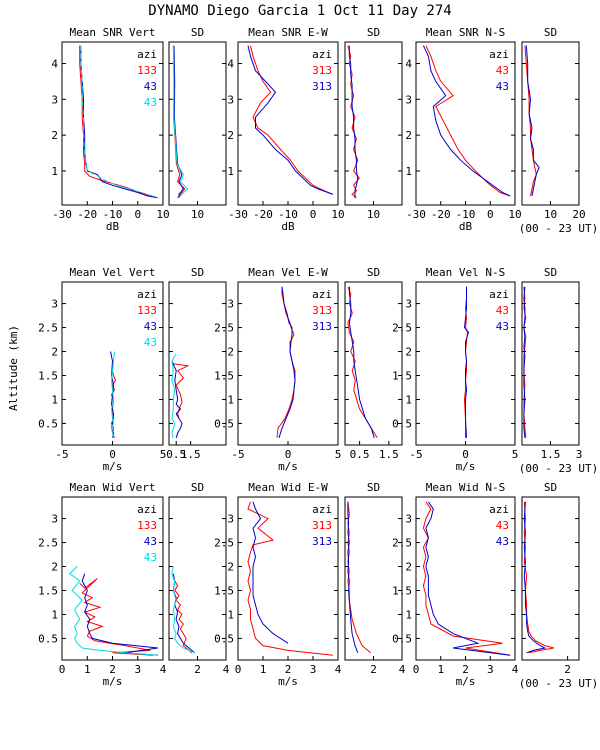  I want to click on x-tick-label: -5, so click(237, 454).